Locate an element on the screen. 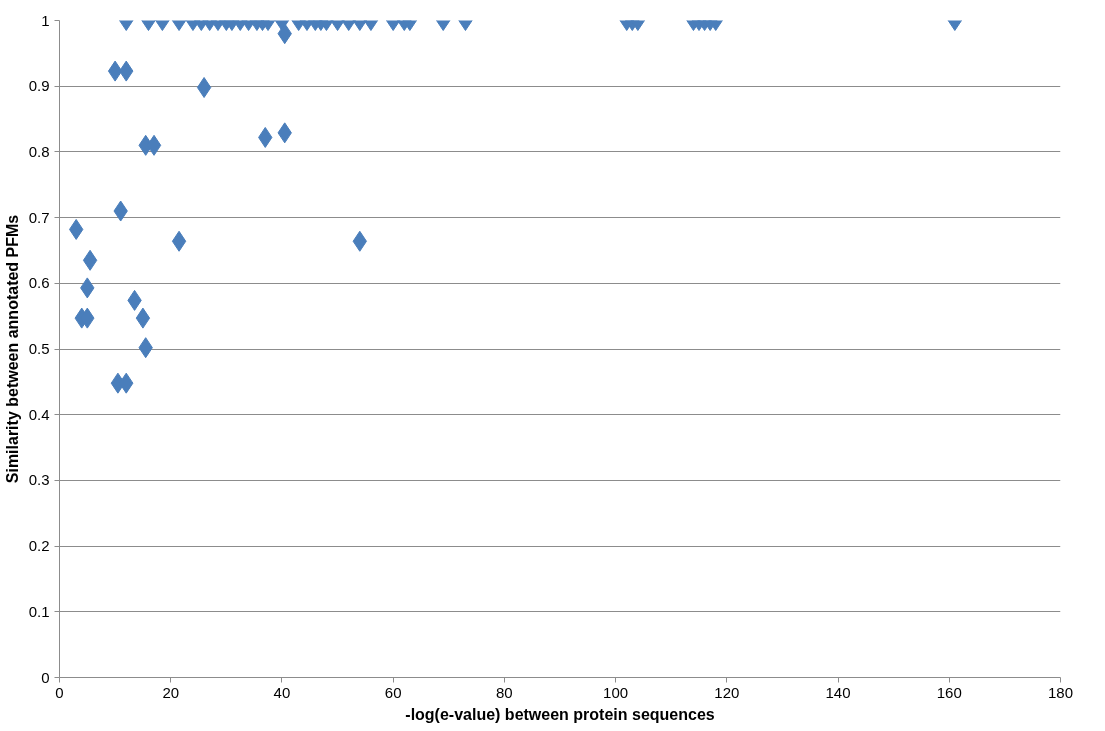  y-tick-label: 0.4 is located at coordinates (39, 414).